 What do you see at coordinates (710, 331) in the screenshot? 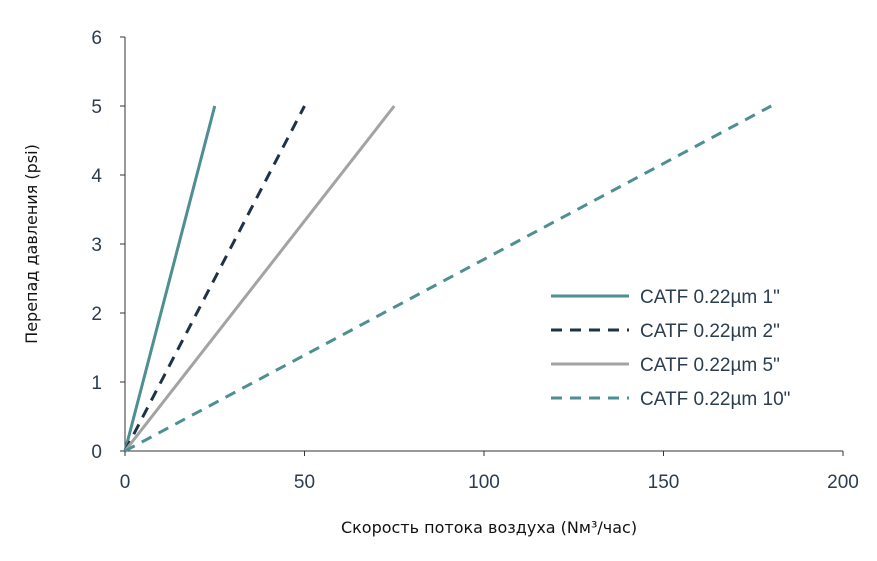
I see `legend-label-2: CATF 0.22µm 2"` at bounding box center [710, 331].